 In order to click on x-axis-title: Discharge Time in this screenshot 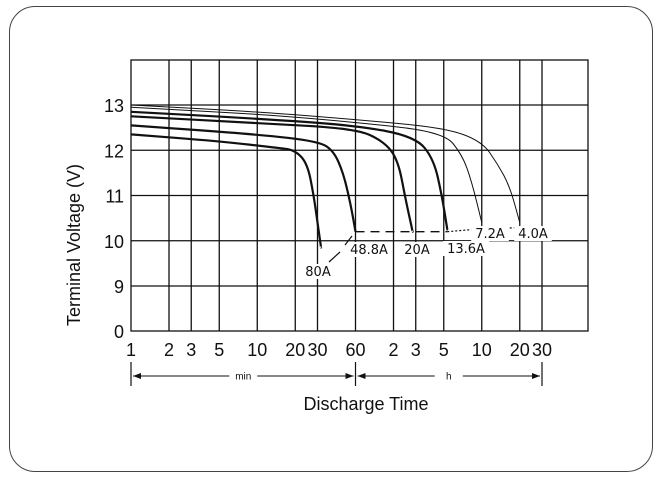, I will do `click(365, 404)`.